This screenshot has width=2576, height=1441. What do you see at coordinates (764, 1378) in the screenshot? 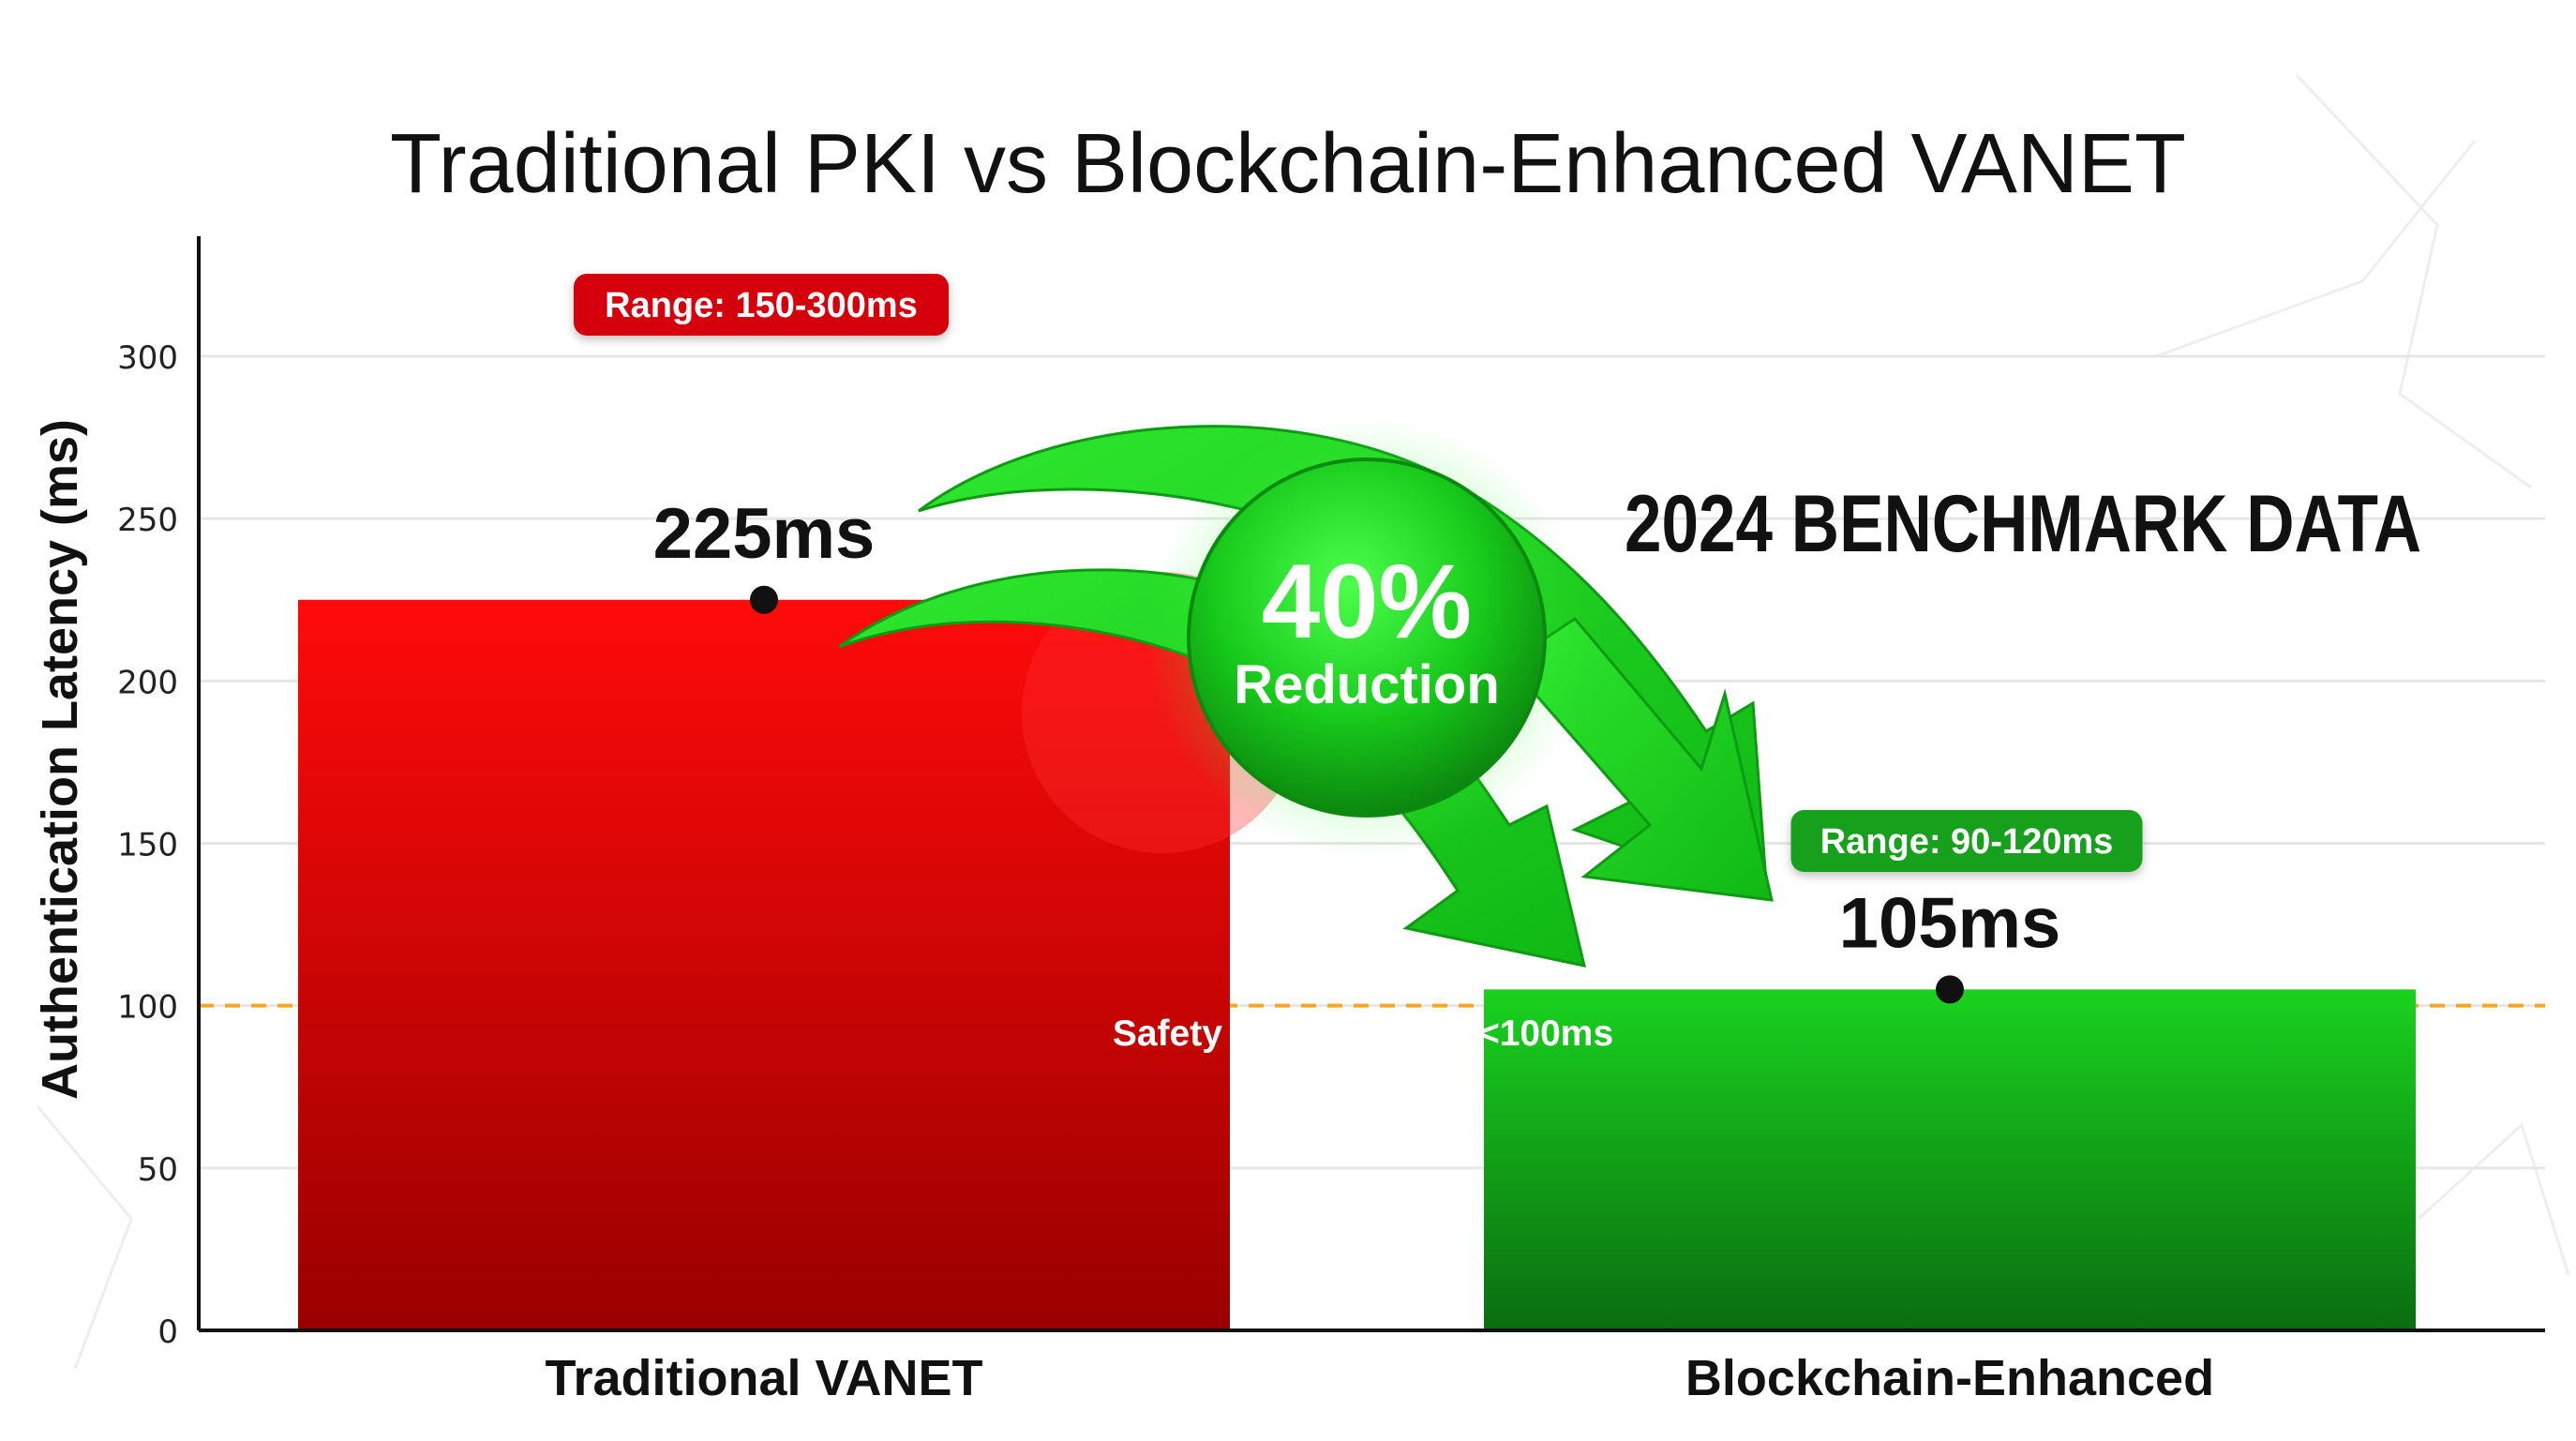
I see `x-tick-label-traditional: Traditional VANET` at bounding box center [764, 1378].